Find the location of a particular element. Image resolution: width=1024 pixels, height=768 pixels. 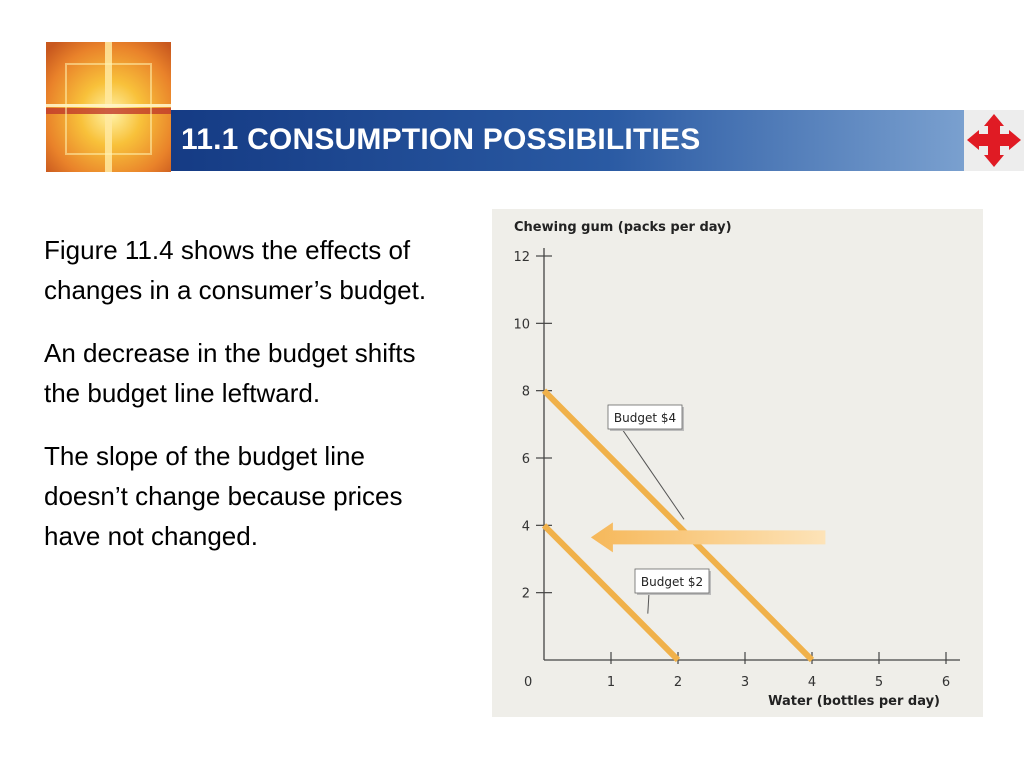

slide-title: 11.1 CONSUMPTION POSSIBILITIES is located at coordinates (441, 139).